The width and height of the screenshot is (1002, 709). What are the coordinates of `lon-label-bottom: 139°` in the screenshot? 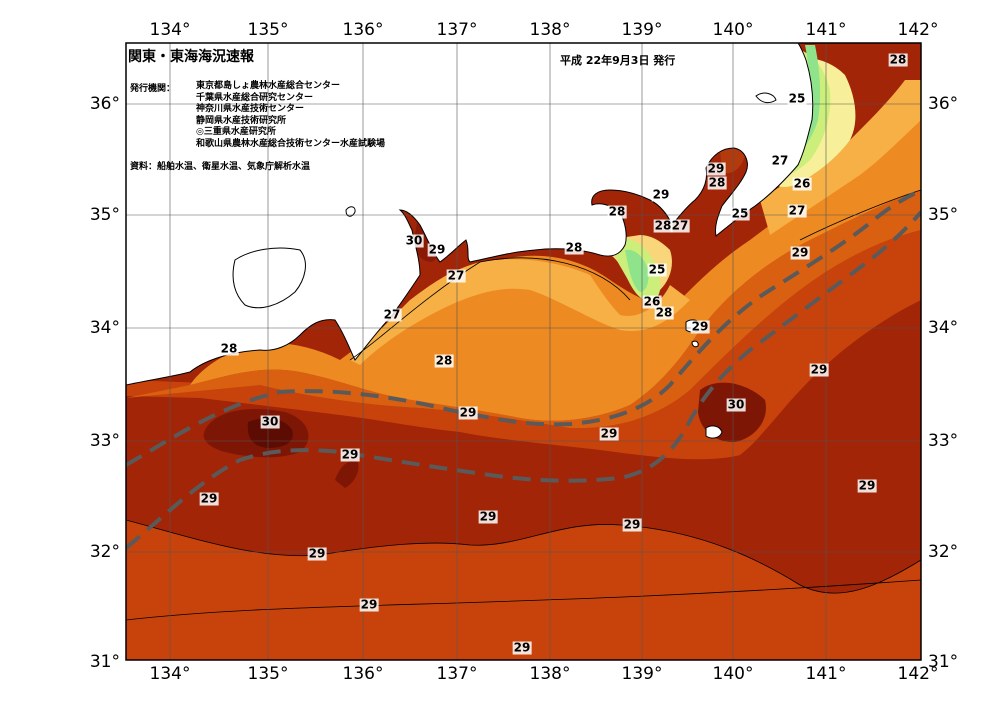 It's located at (642, 674).